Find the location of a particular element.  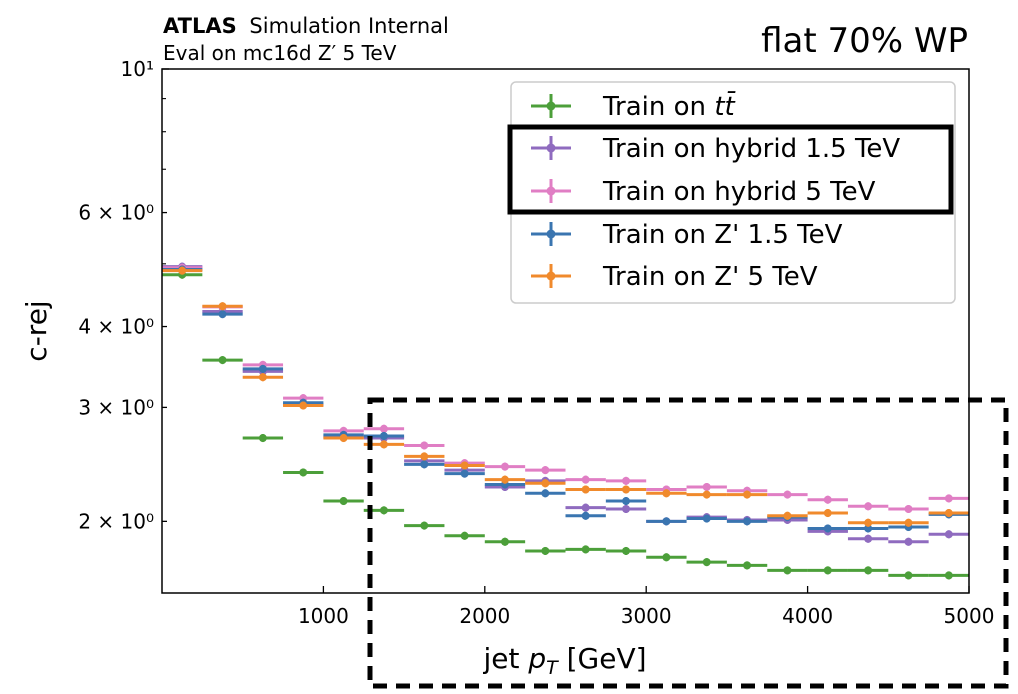

y-tick-label: 4 × 10⁰ is located at coordinates (116, 327).